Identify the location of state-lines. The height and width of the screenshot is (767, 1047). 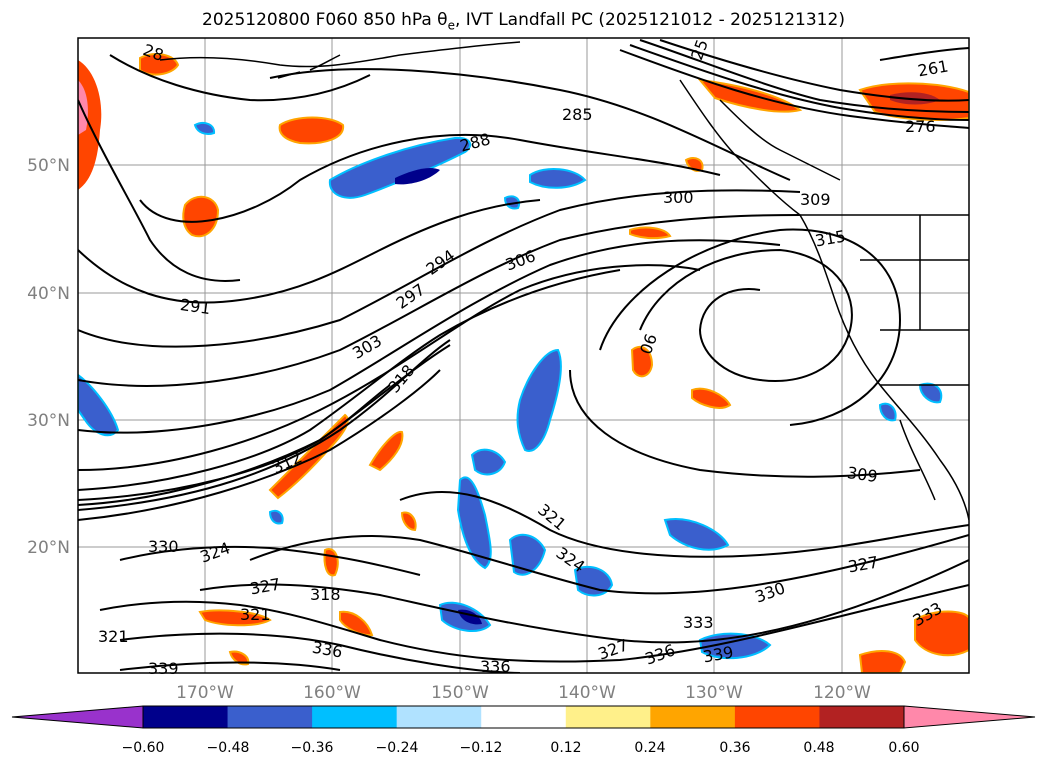
(914, 273).